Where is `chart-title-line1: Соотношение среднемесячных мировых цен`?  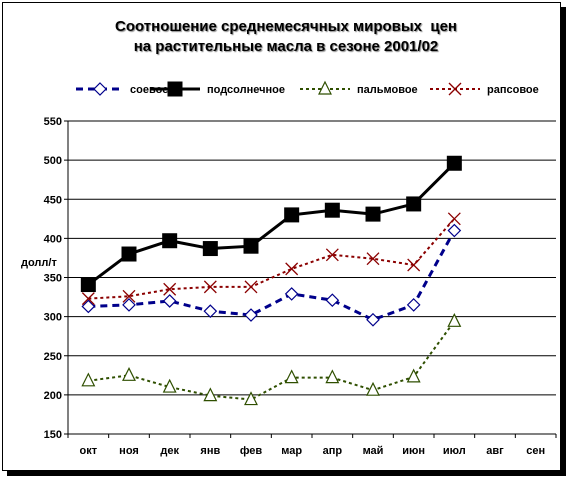
chart-title-line1: Соотношение среднемесячных мировых цен is located at coordinates (286, 26).